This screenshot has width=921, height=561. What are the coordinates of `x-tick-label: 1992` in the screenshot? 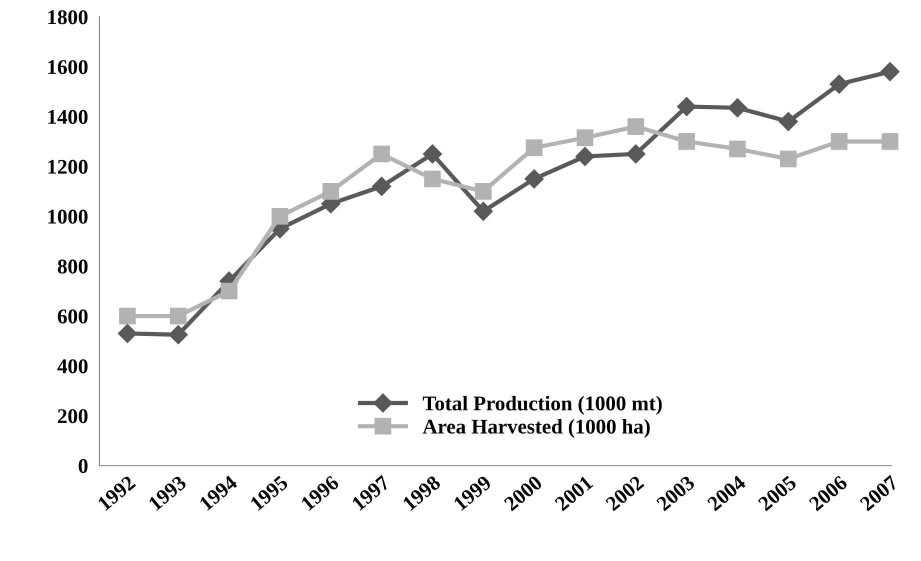 It's located at (116, 493).